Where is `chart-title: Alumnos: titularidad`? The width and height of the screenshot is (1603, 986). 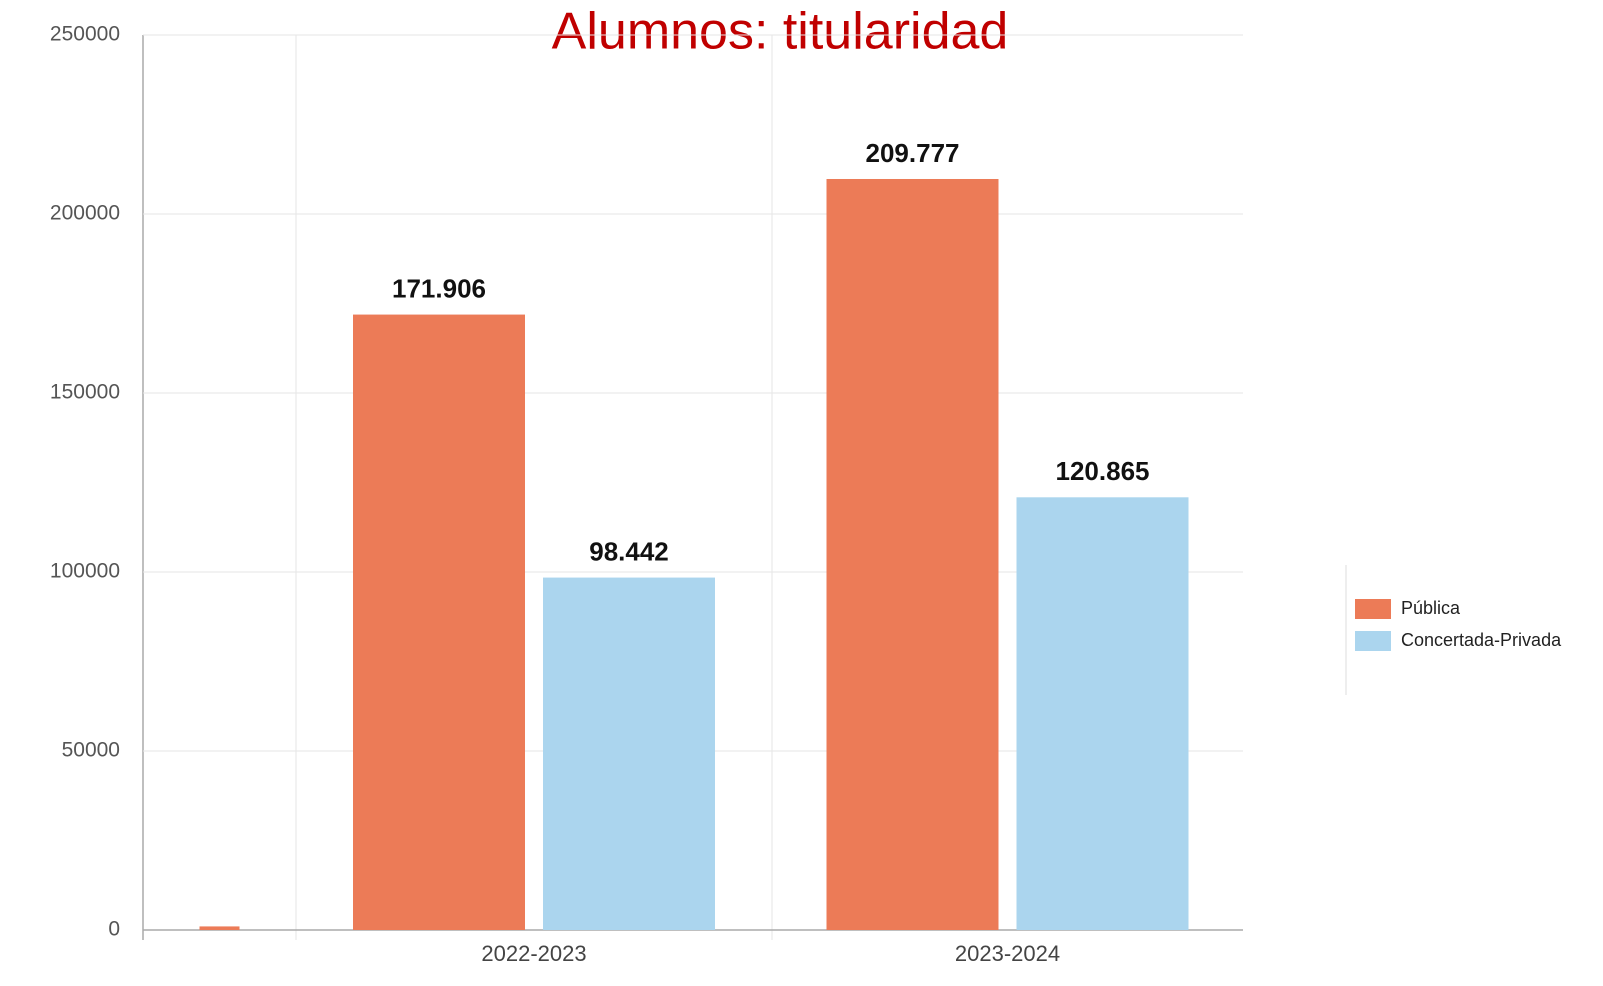 chart-title: Alumnos: titularidad is located at coordinates (780, 32).